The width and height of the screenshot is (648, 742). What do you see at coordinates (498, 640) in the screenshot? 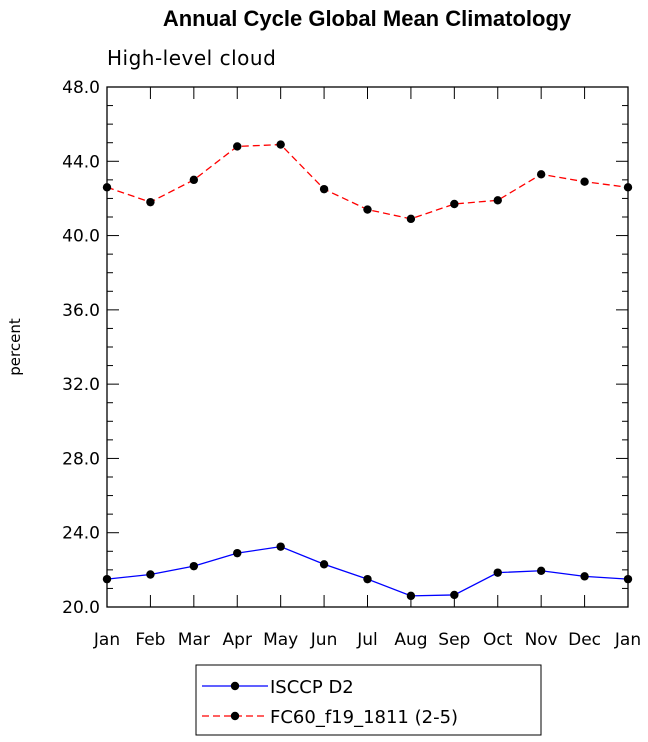
I see `x-tick-label: Oct` at bounding box center [498, 640].